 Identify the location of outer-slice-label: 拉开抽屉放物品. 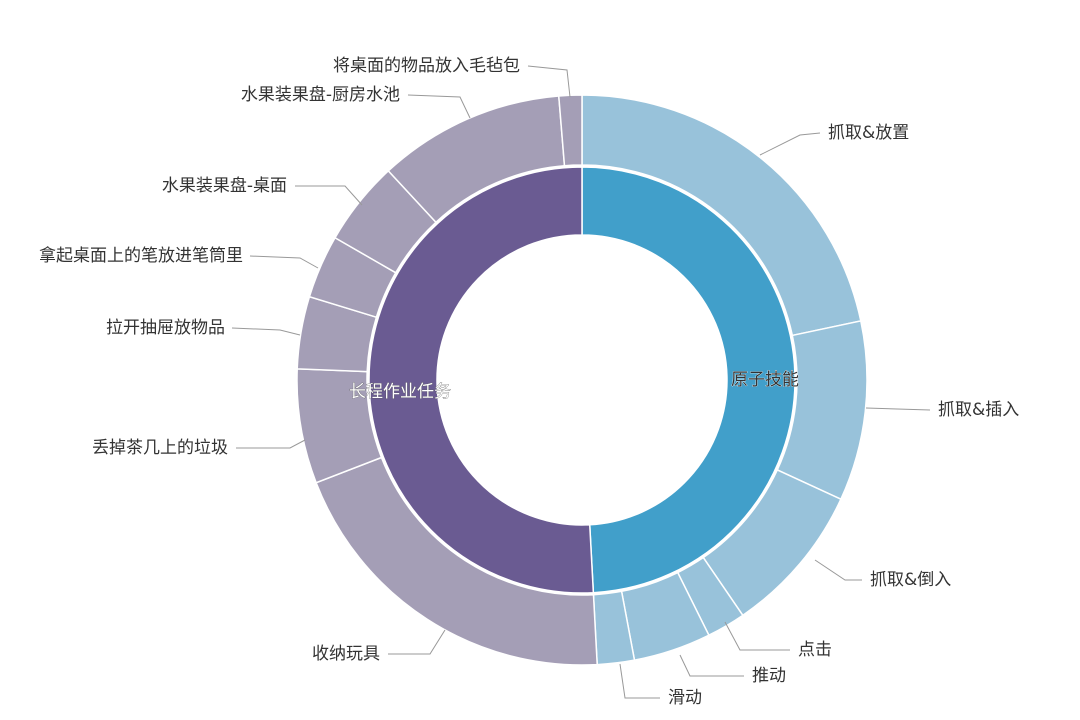
(165, 328).